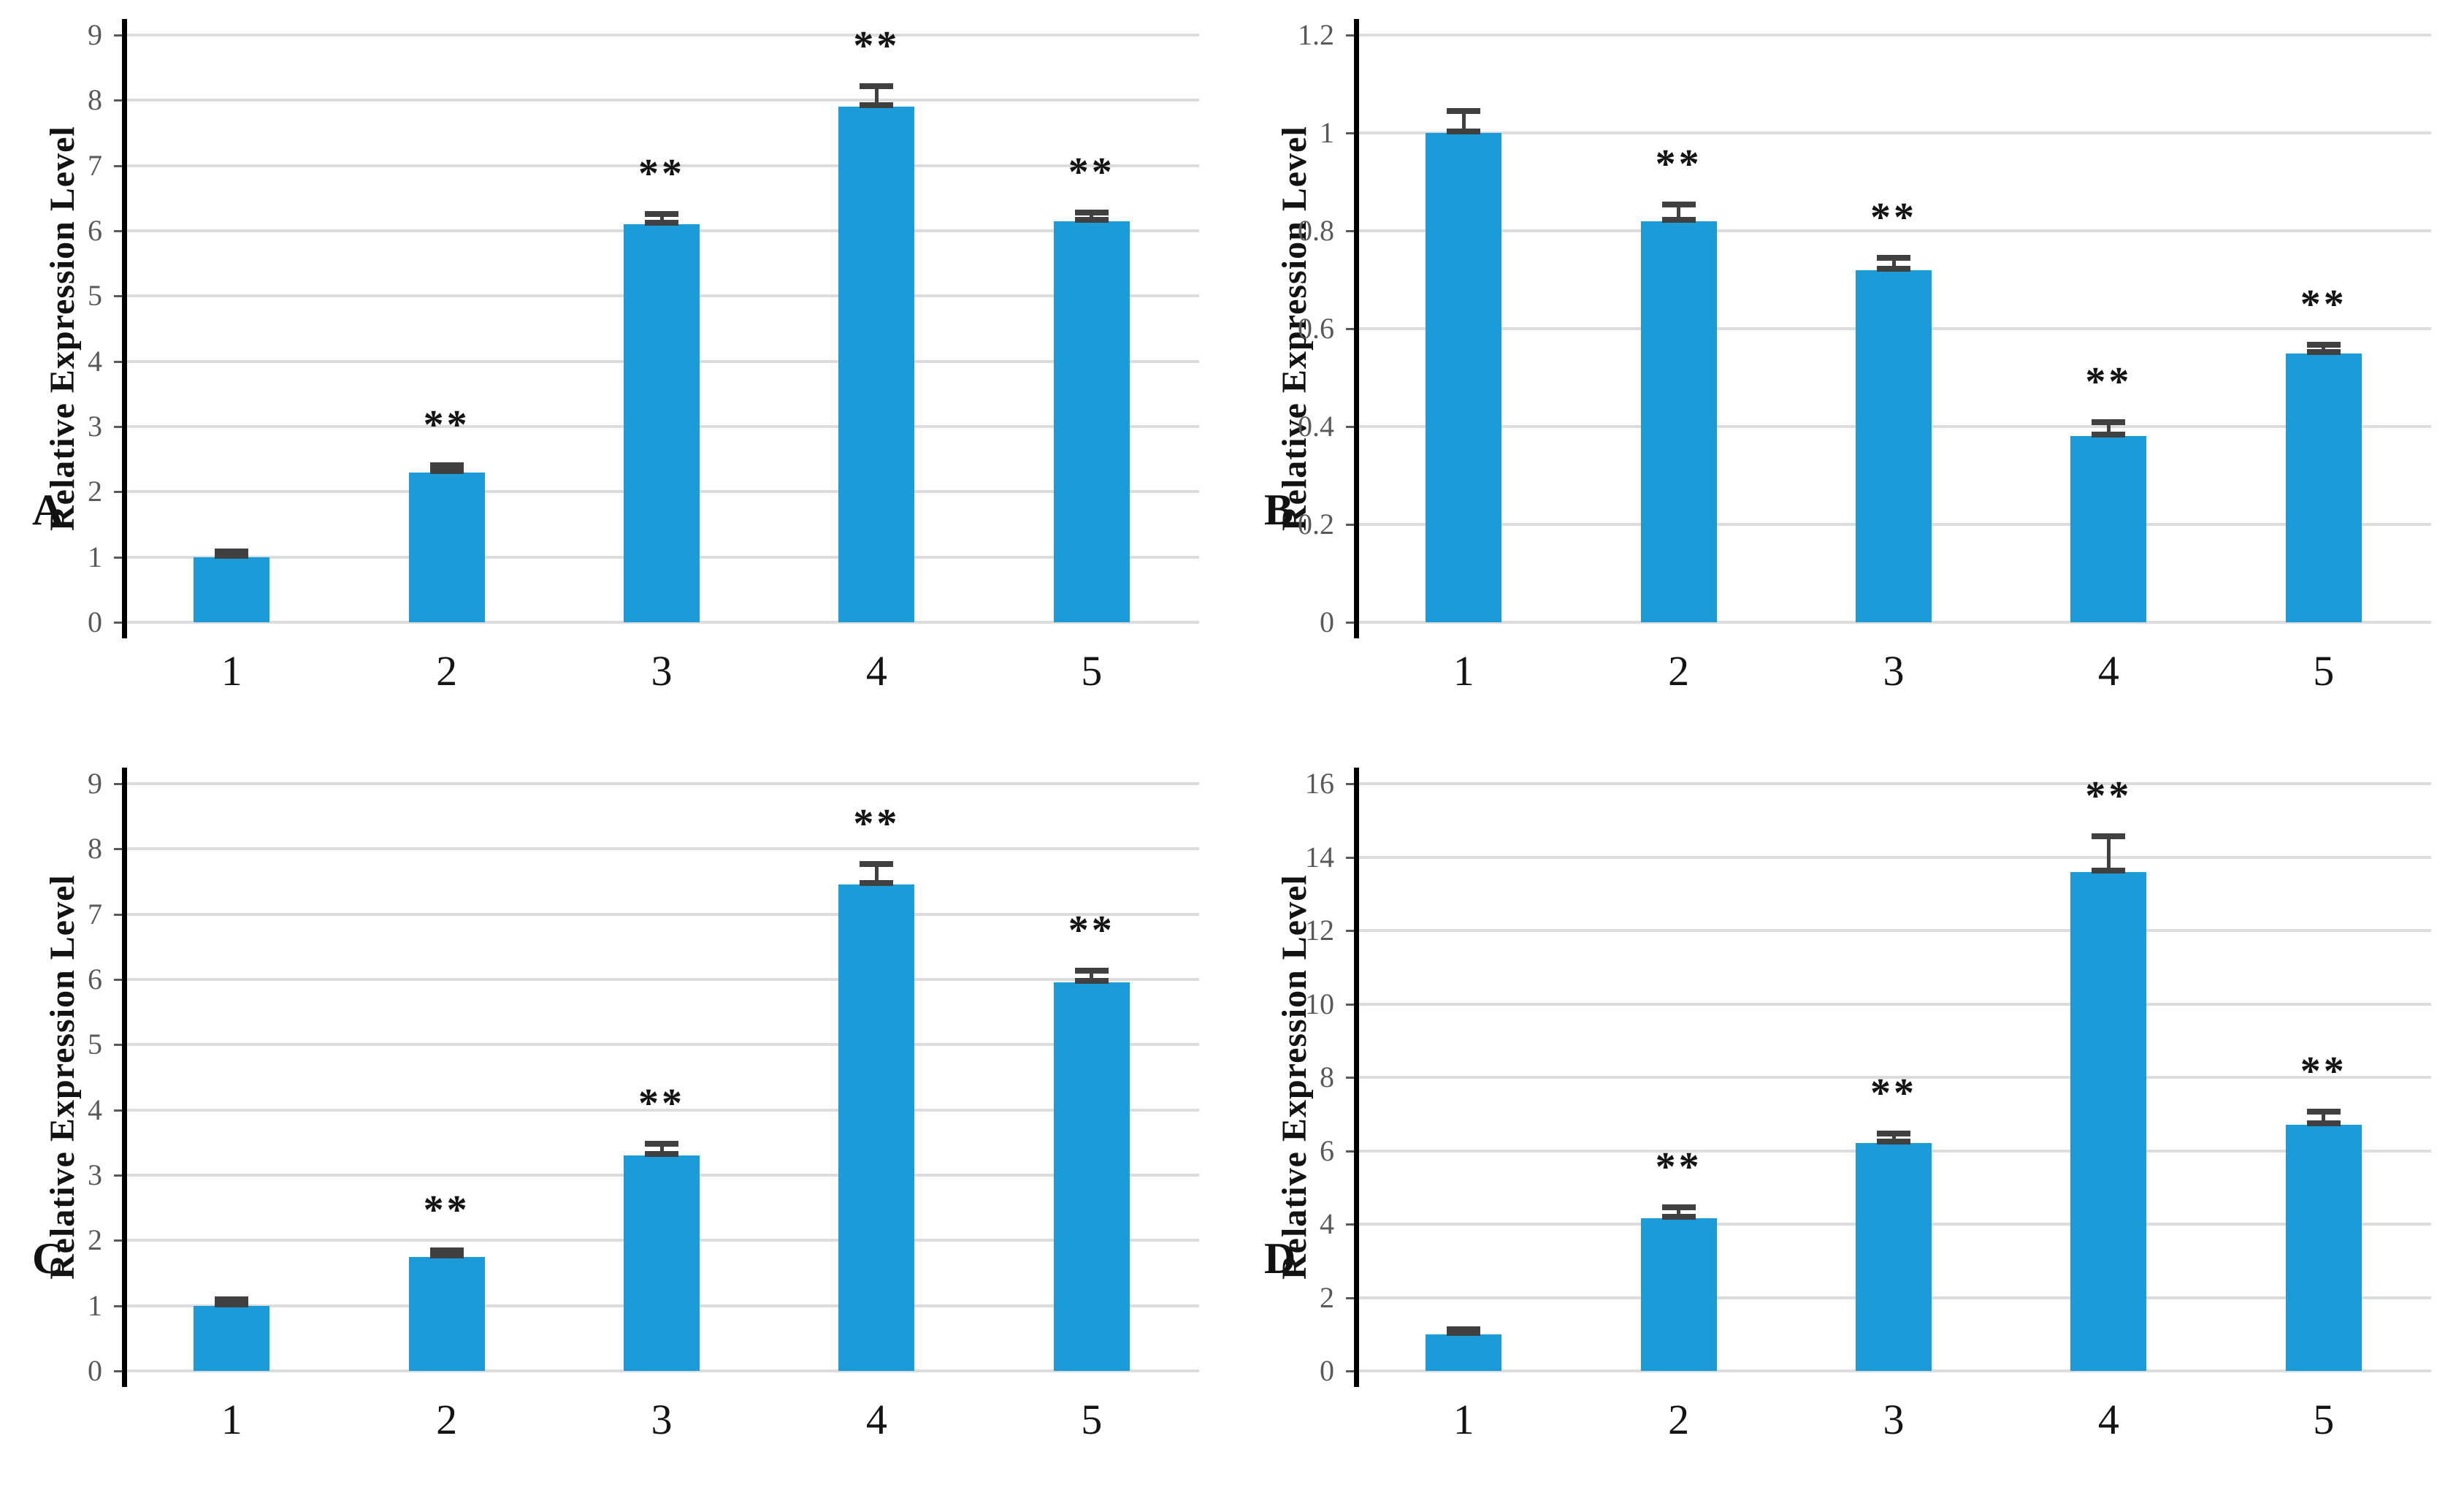 This screenshot has width=2464, height=1498. I want to click on x-tick-label: 3, so click(1894, 671).